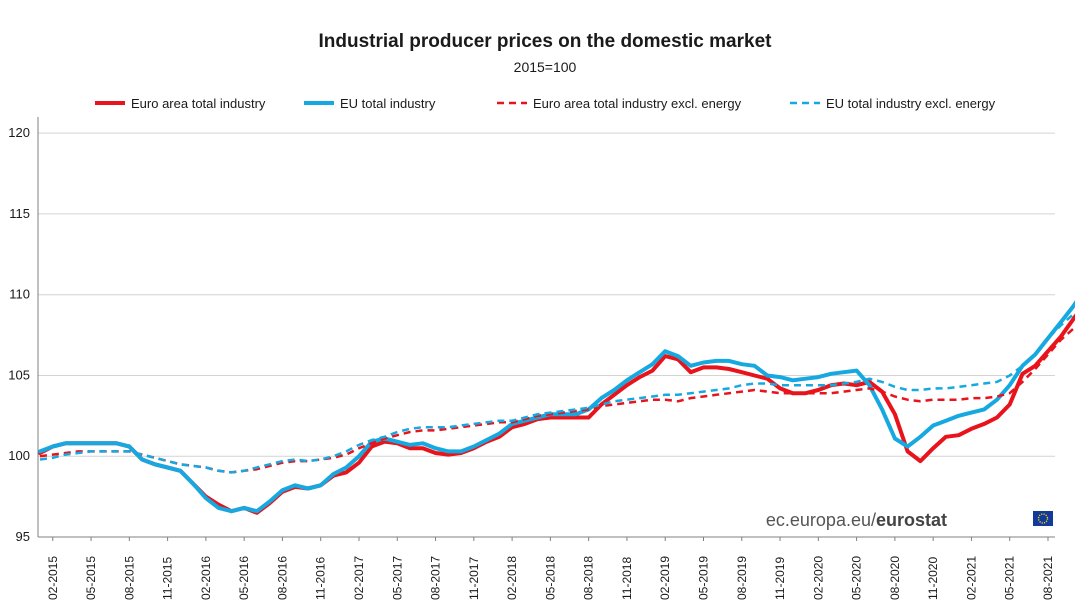 Image resolution: width=1075 pixels, height=606 pixels. Describe the element at coordinates (19, 294) in the screenshot. I see `y-tick-label: 110` at that location.